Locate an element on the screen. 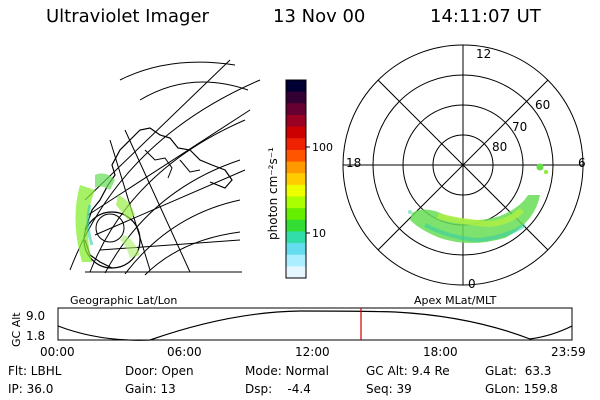 This screenshot has height=400, width=600. info-dsp: Dsp: -4.4 is located at coordinates (278, 389).